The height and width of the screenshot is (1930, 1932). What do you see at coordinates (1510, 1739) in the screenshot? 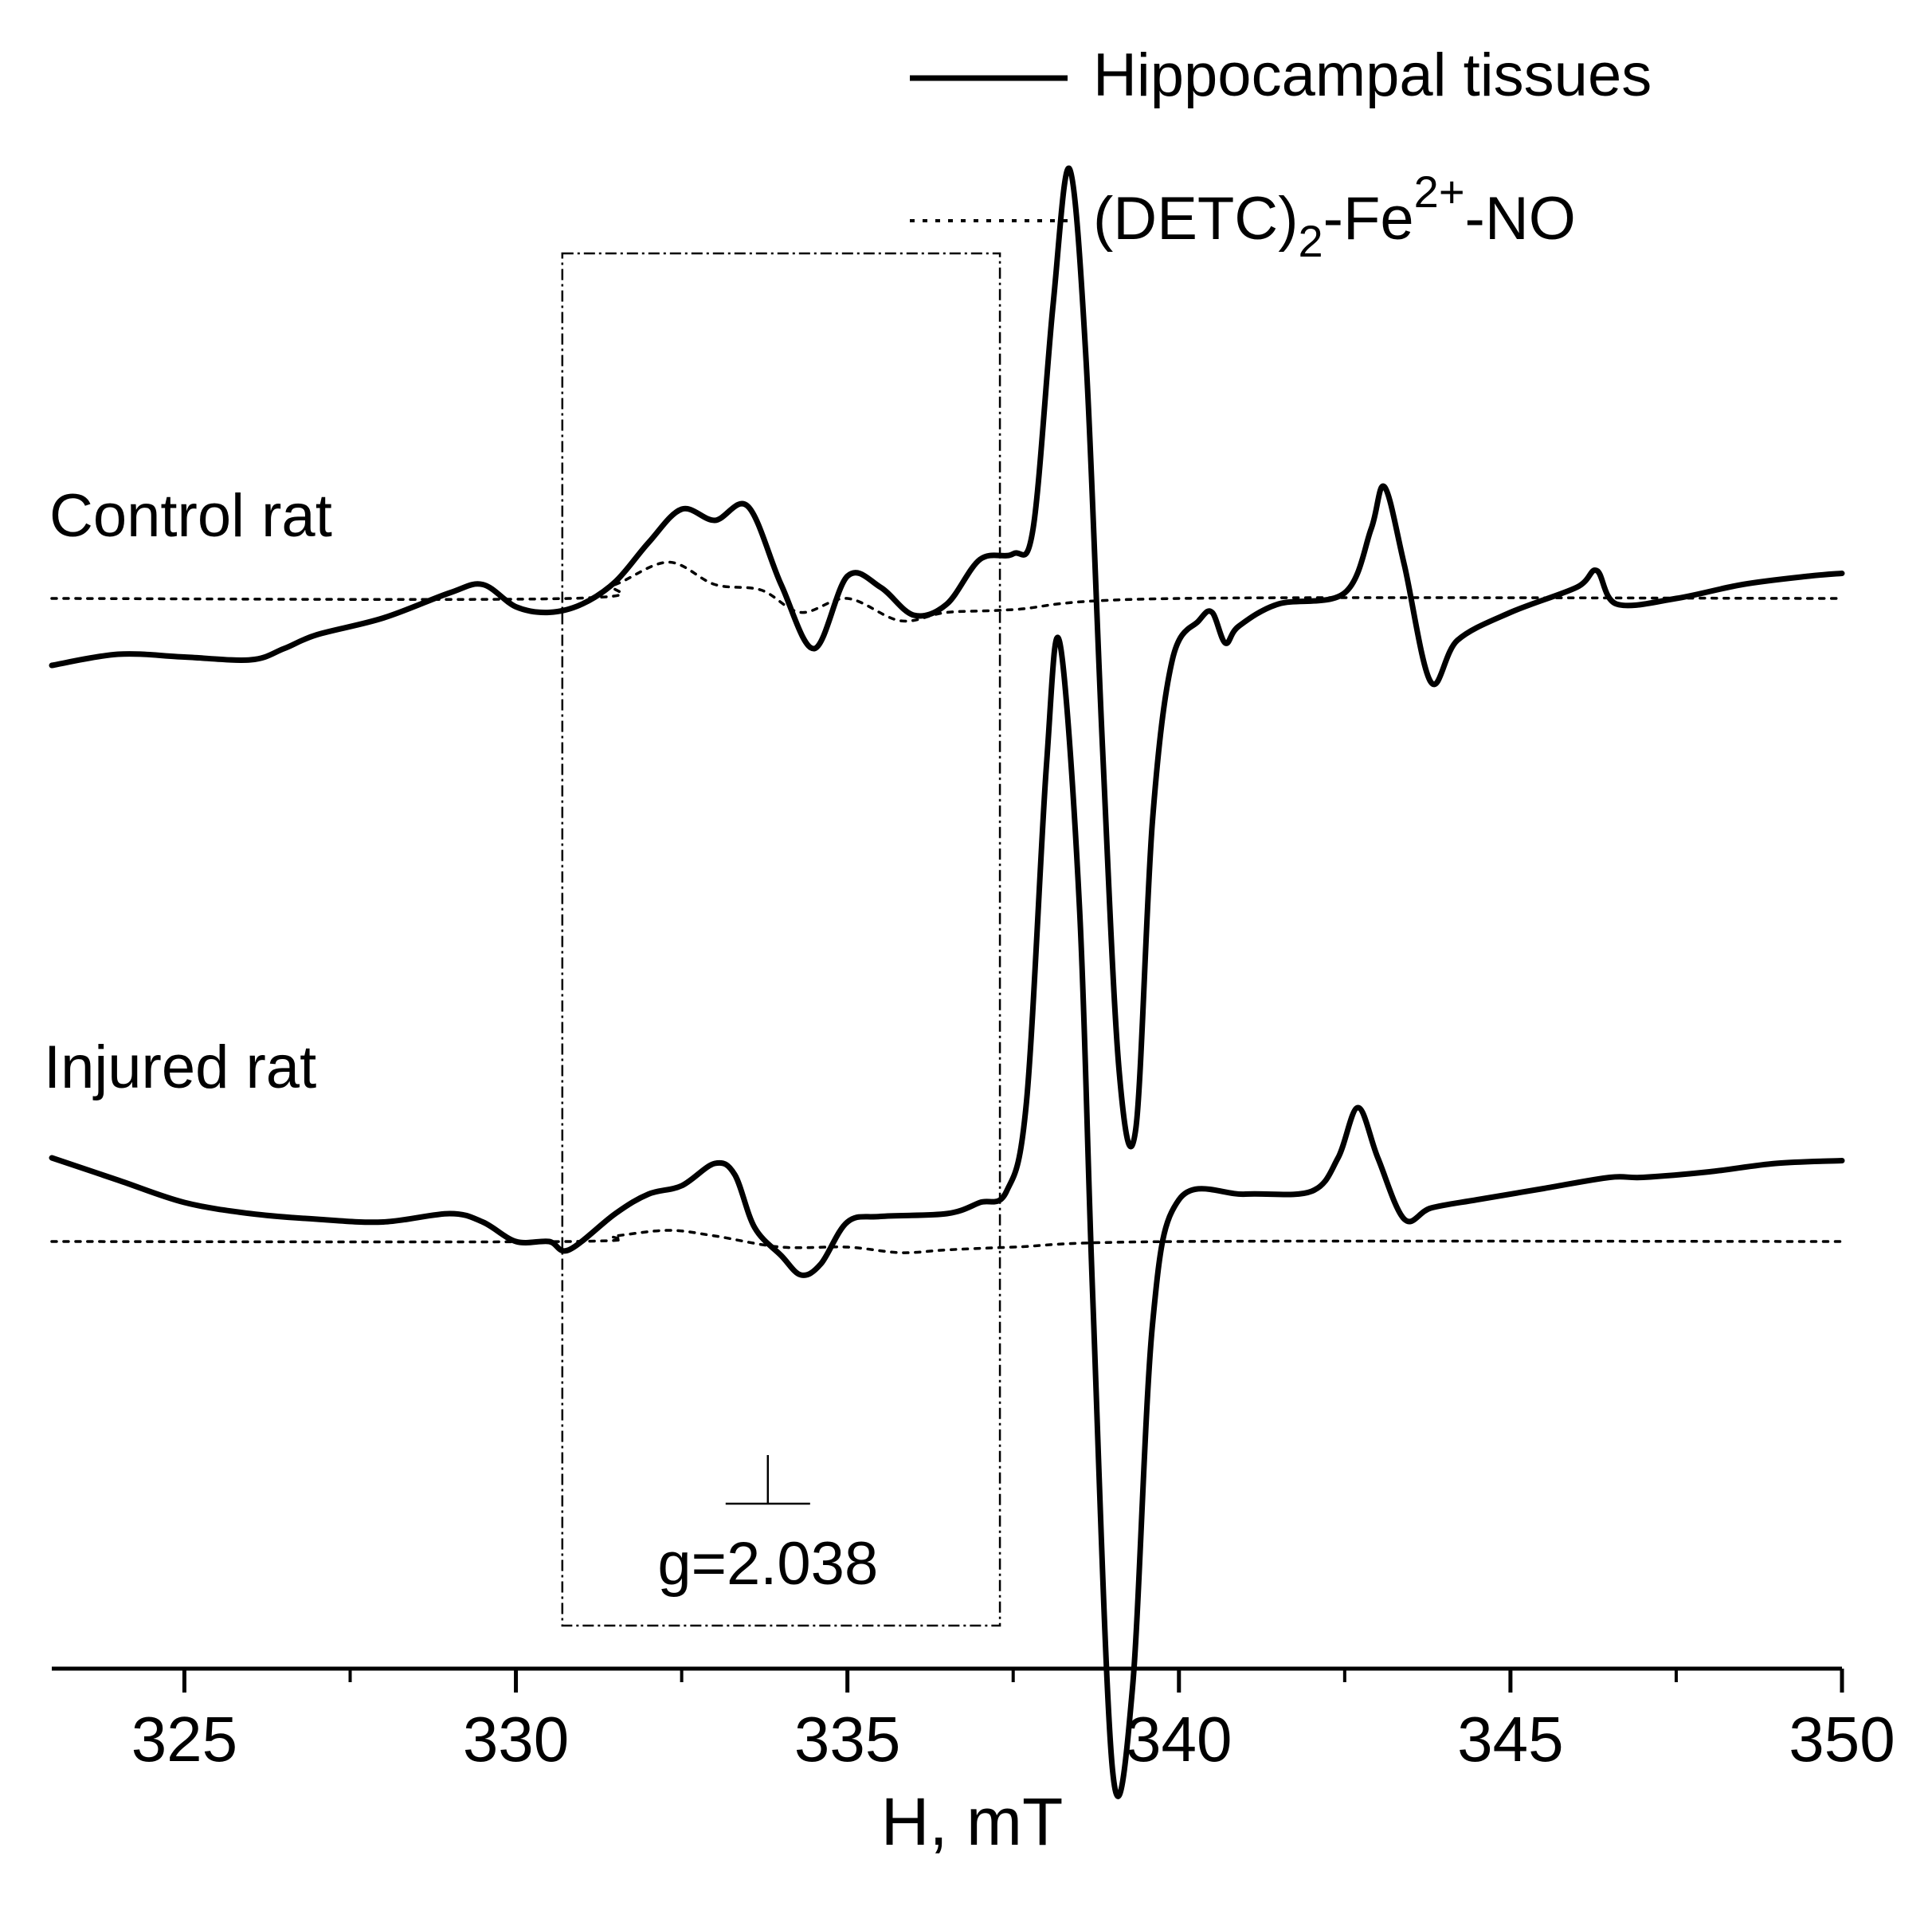
I see `x-tick-label: 345` at bounding box center [1510, 1739].